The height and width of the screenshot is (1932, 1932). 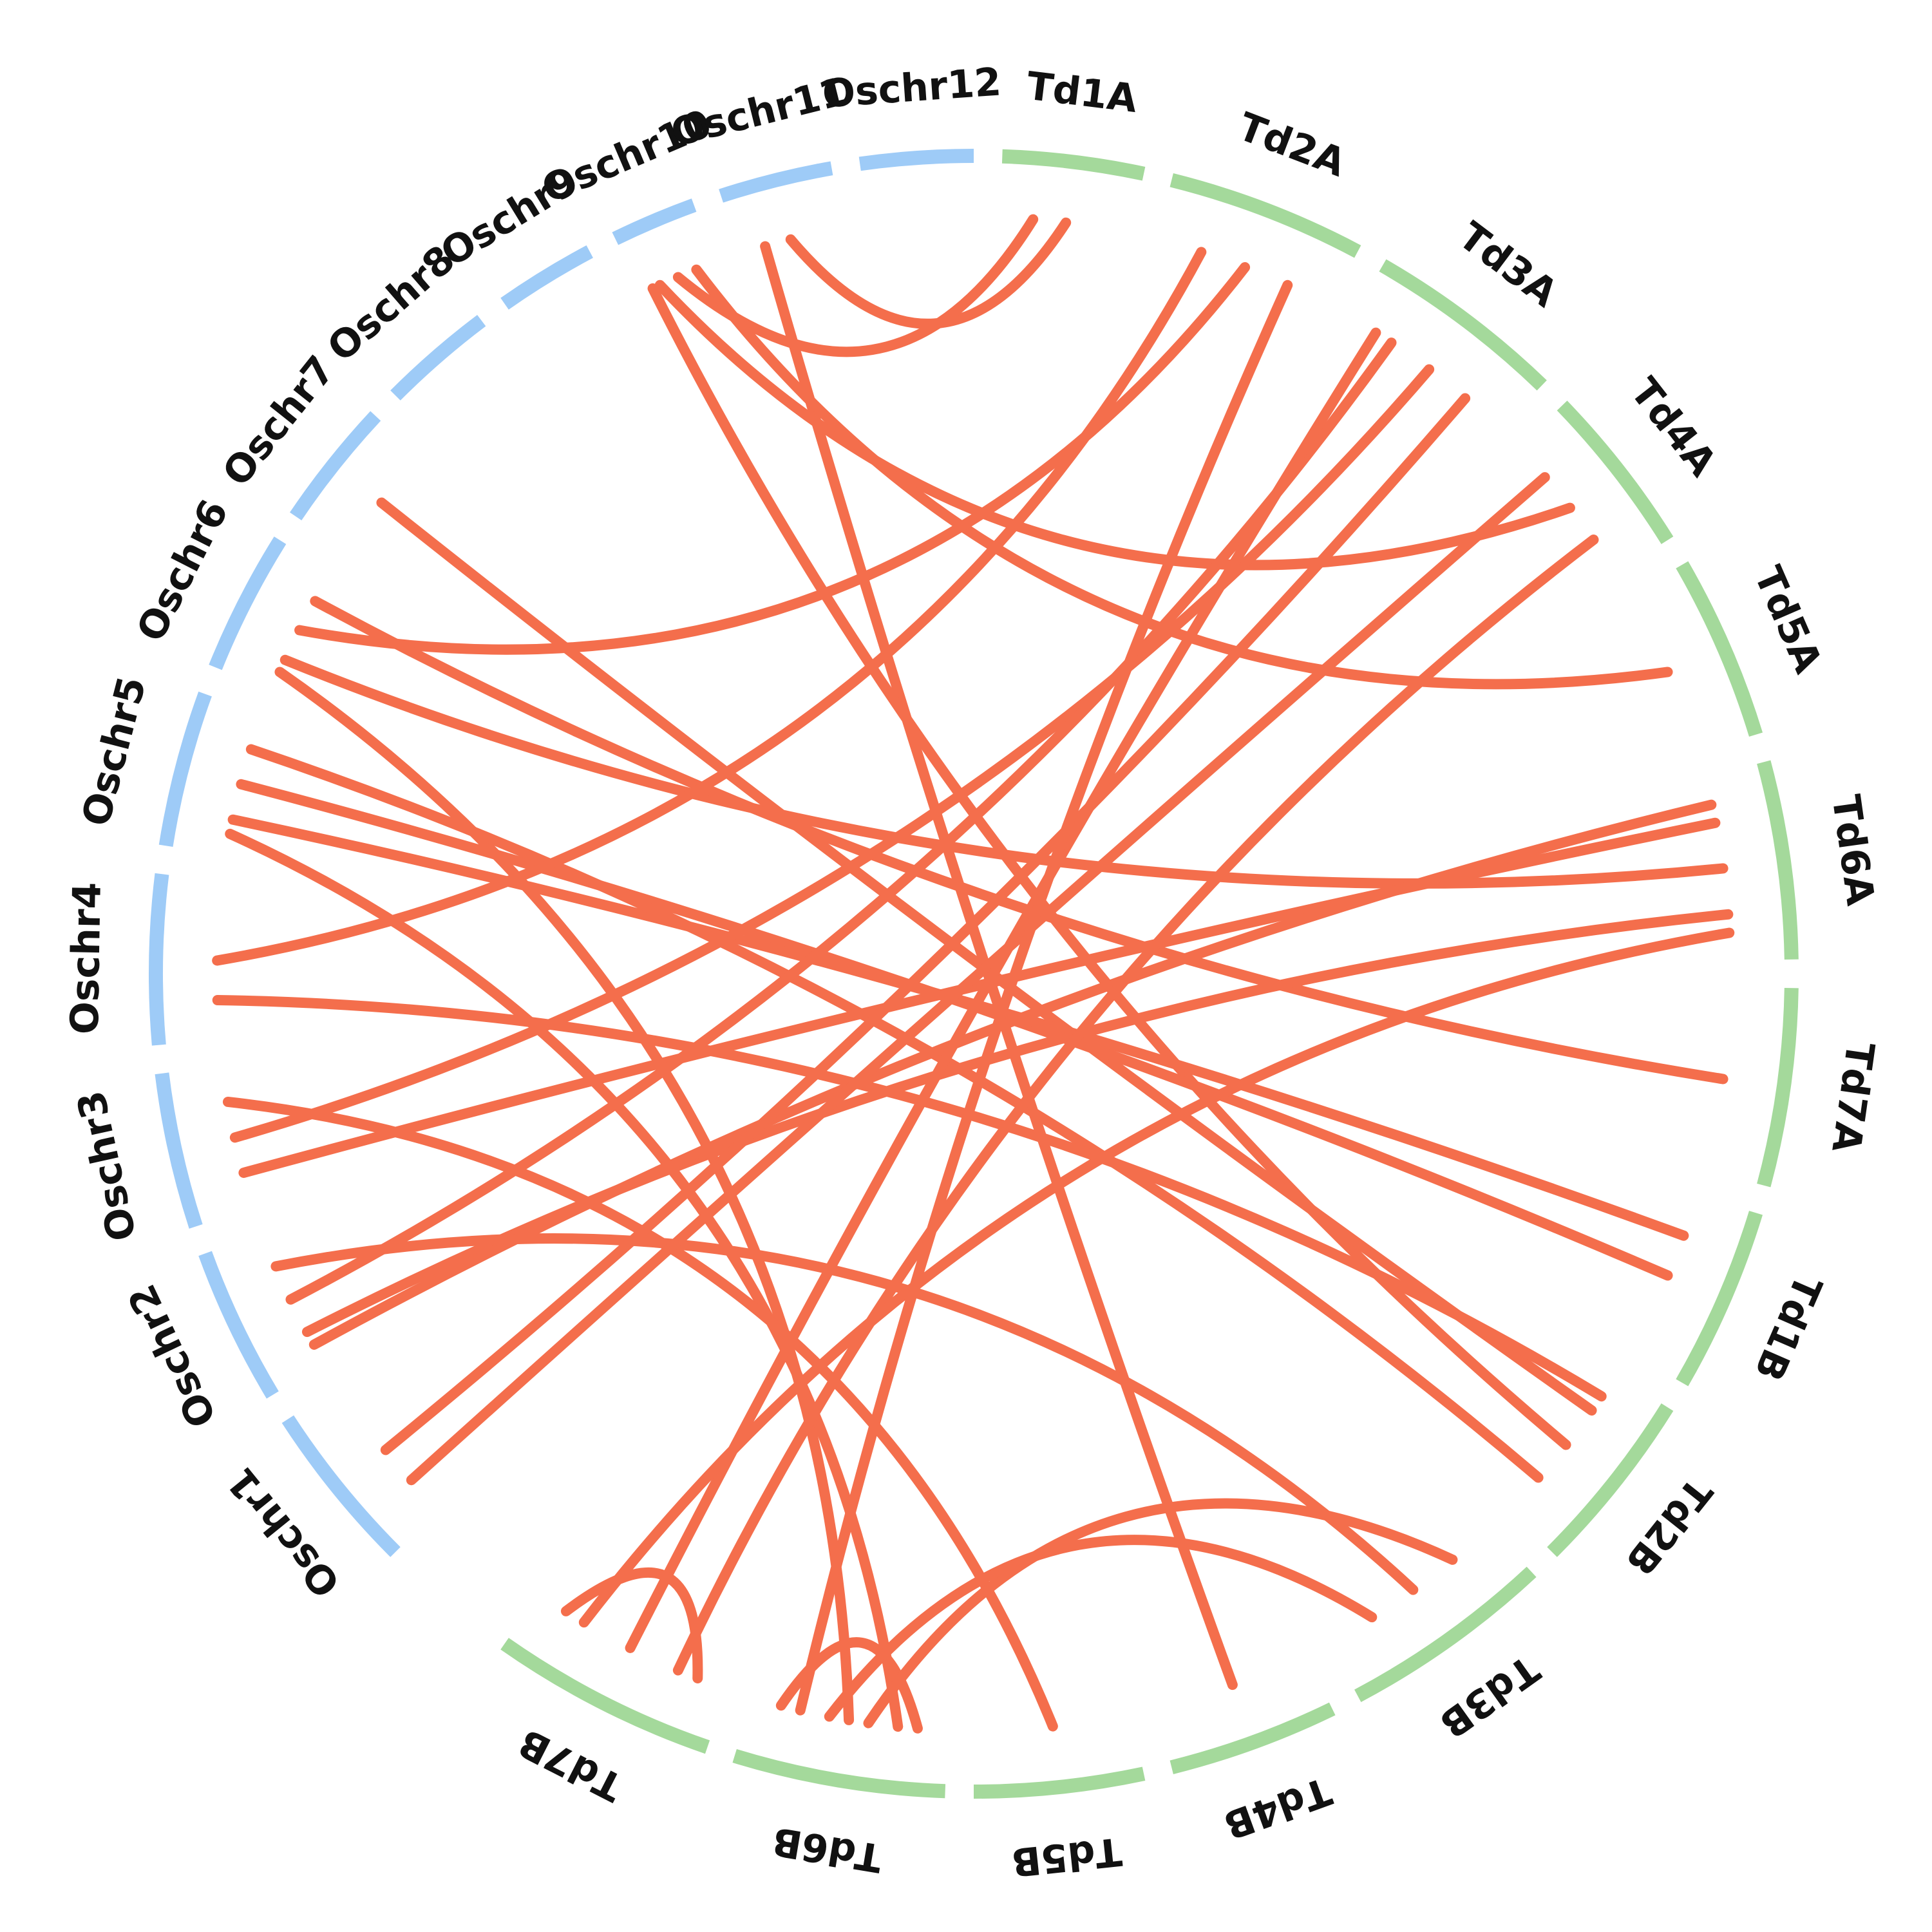 I want to click on chromosome-label-td5a: Td5A, so click(x=1788, y=620).